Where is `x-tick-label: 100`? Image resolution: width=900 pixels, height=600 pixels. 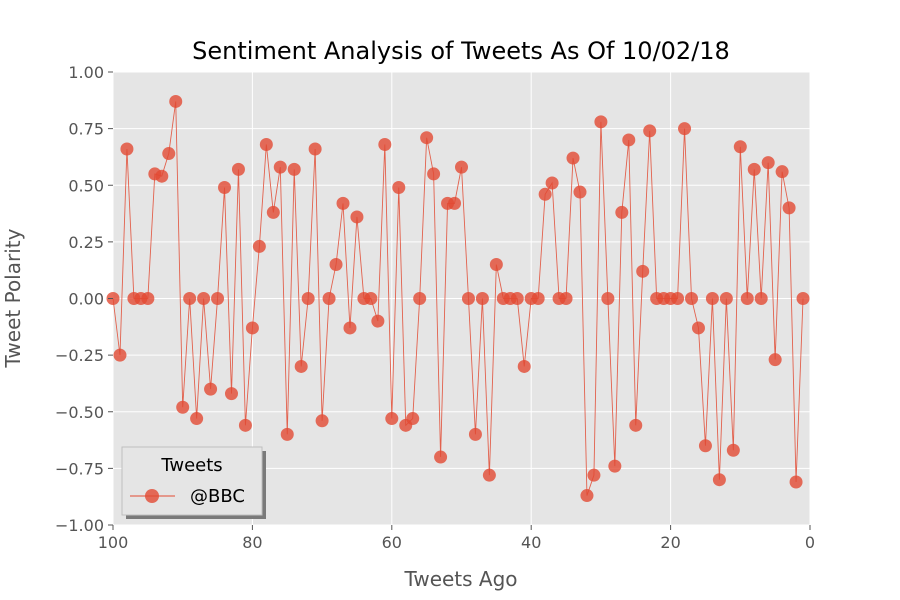 x-tick-label: 100 is located at coordinates (113, 542).